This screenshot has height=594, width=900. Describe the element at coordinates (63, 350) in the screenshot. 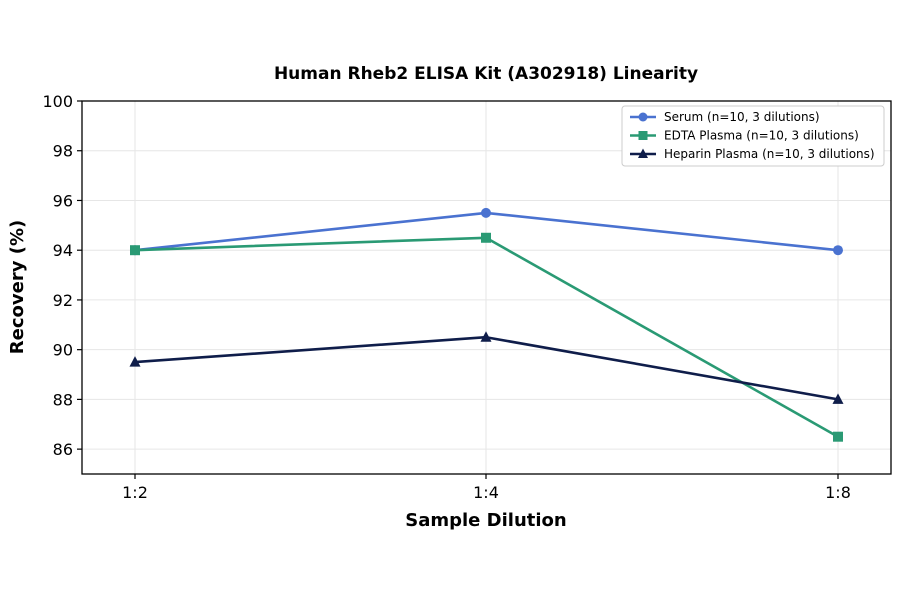

I see `y-tick-label: 90` at that location.